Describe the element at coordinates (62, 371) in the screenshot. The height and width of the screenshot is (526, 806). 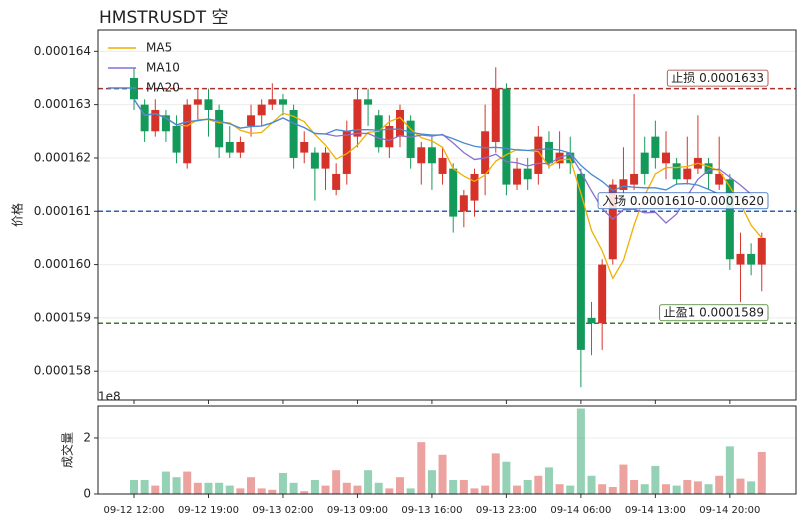
I see `y-tick-label: 0.000158` at that location.